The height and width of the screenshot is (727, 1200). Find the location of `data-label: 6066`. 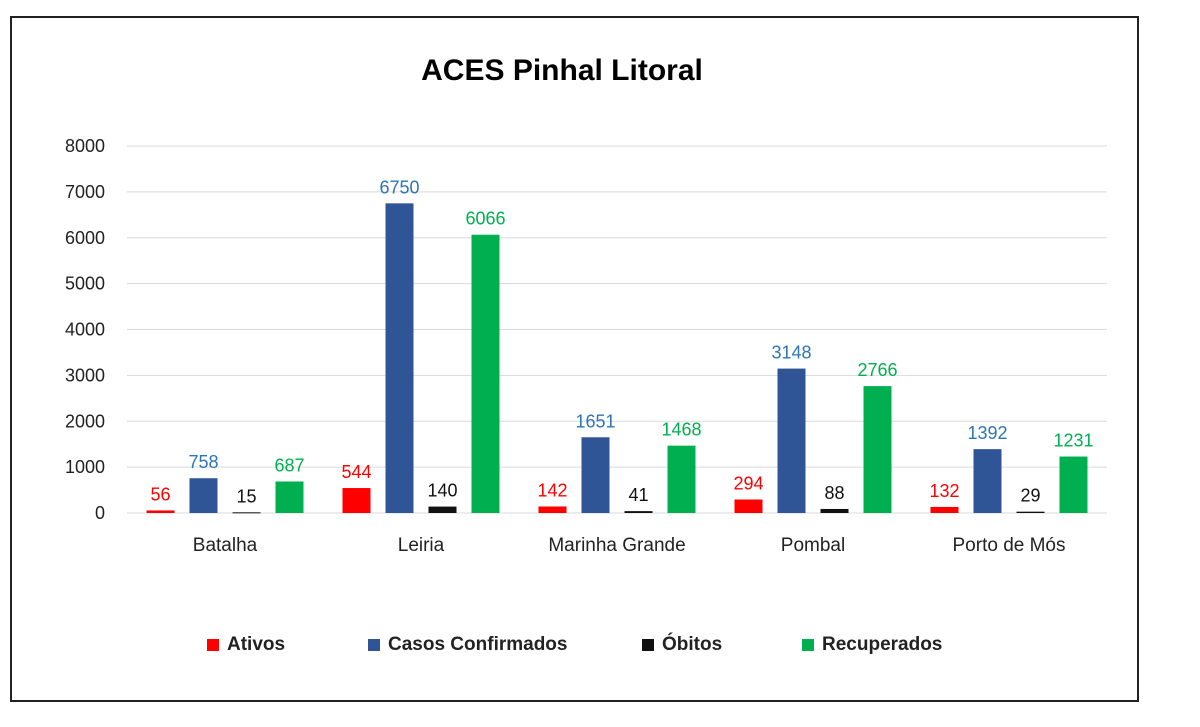

data-label: 6066 is located at coordinates (485, 219).